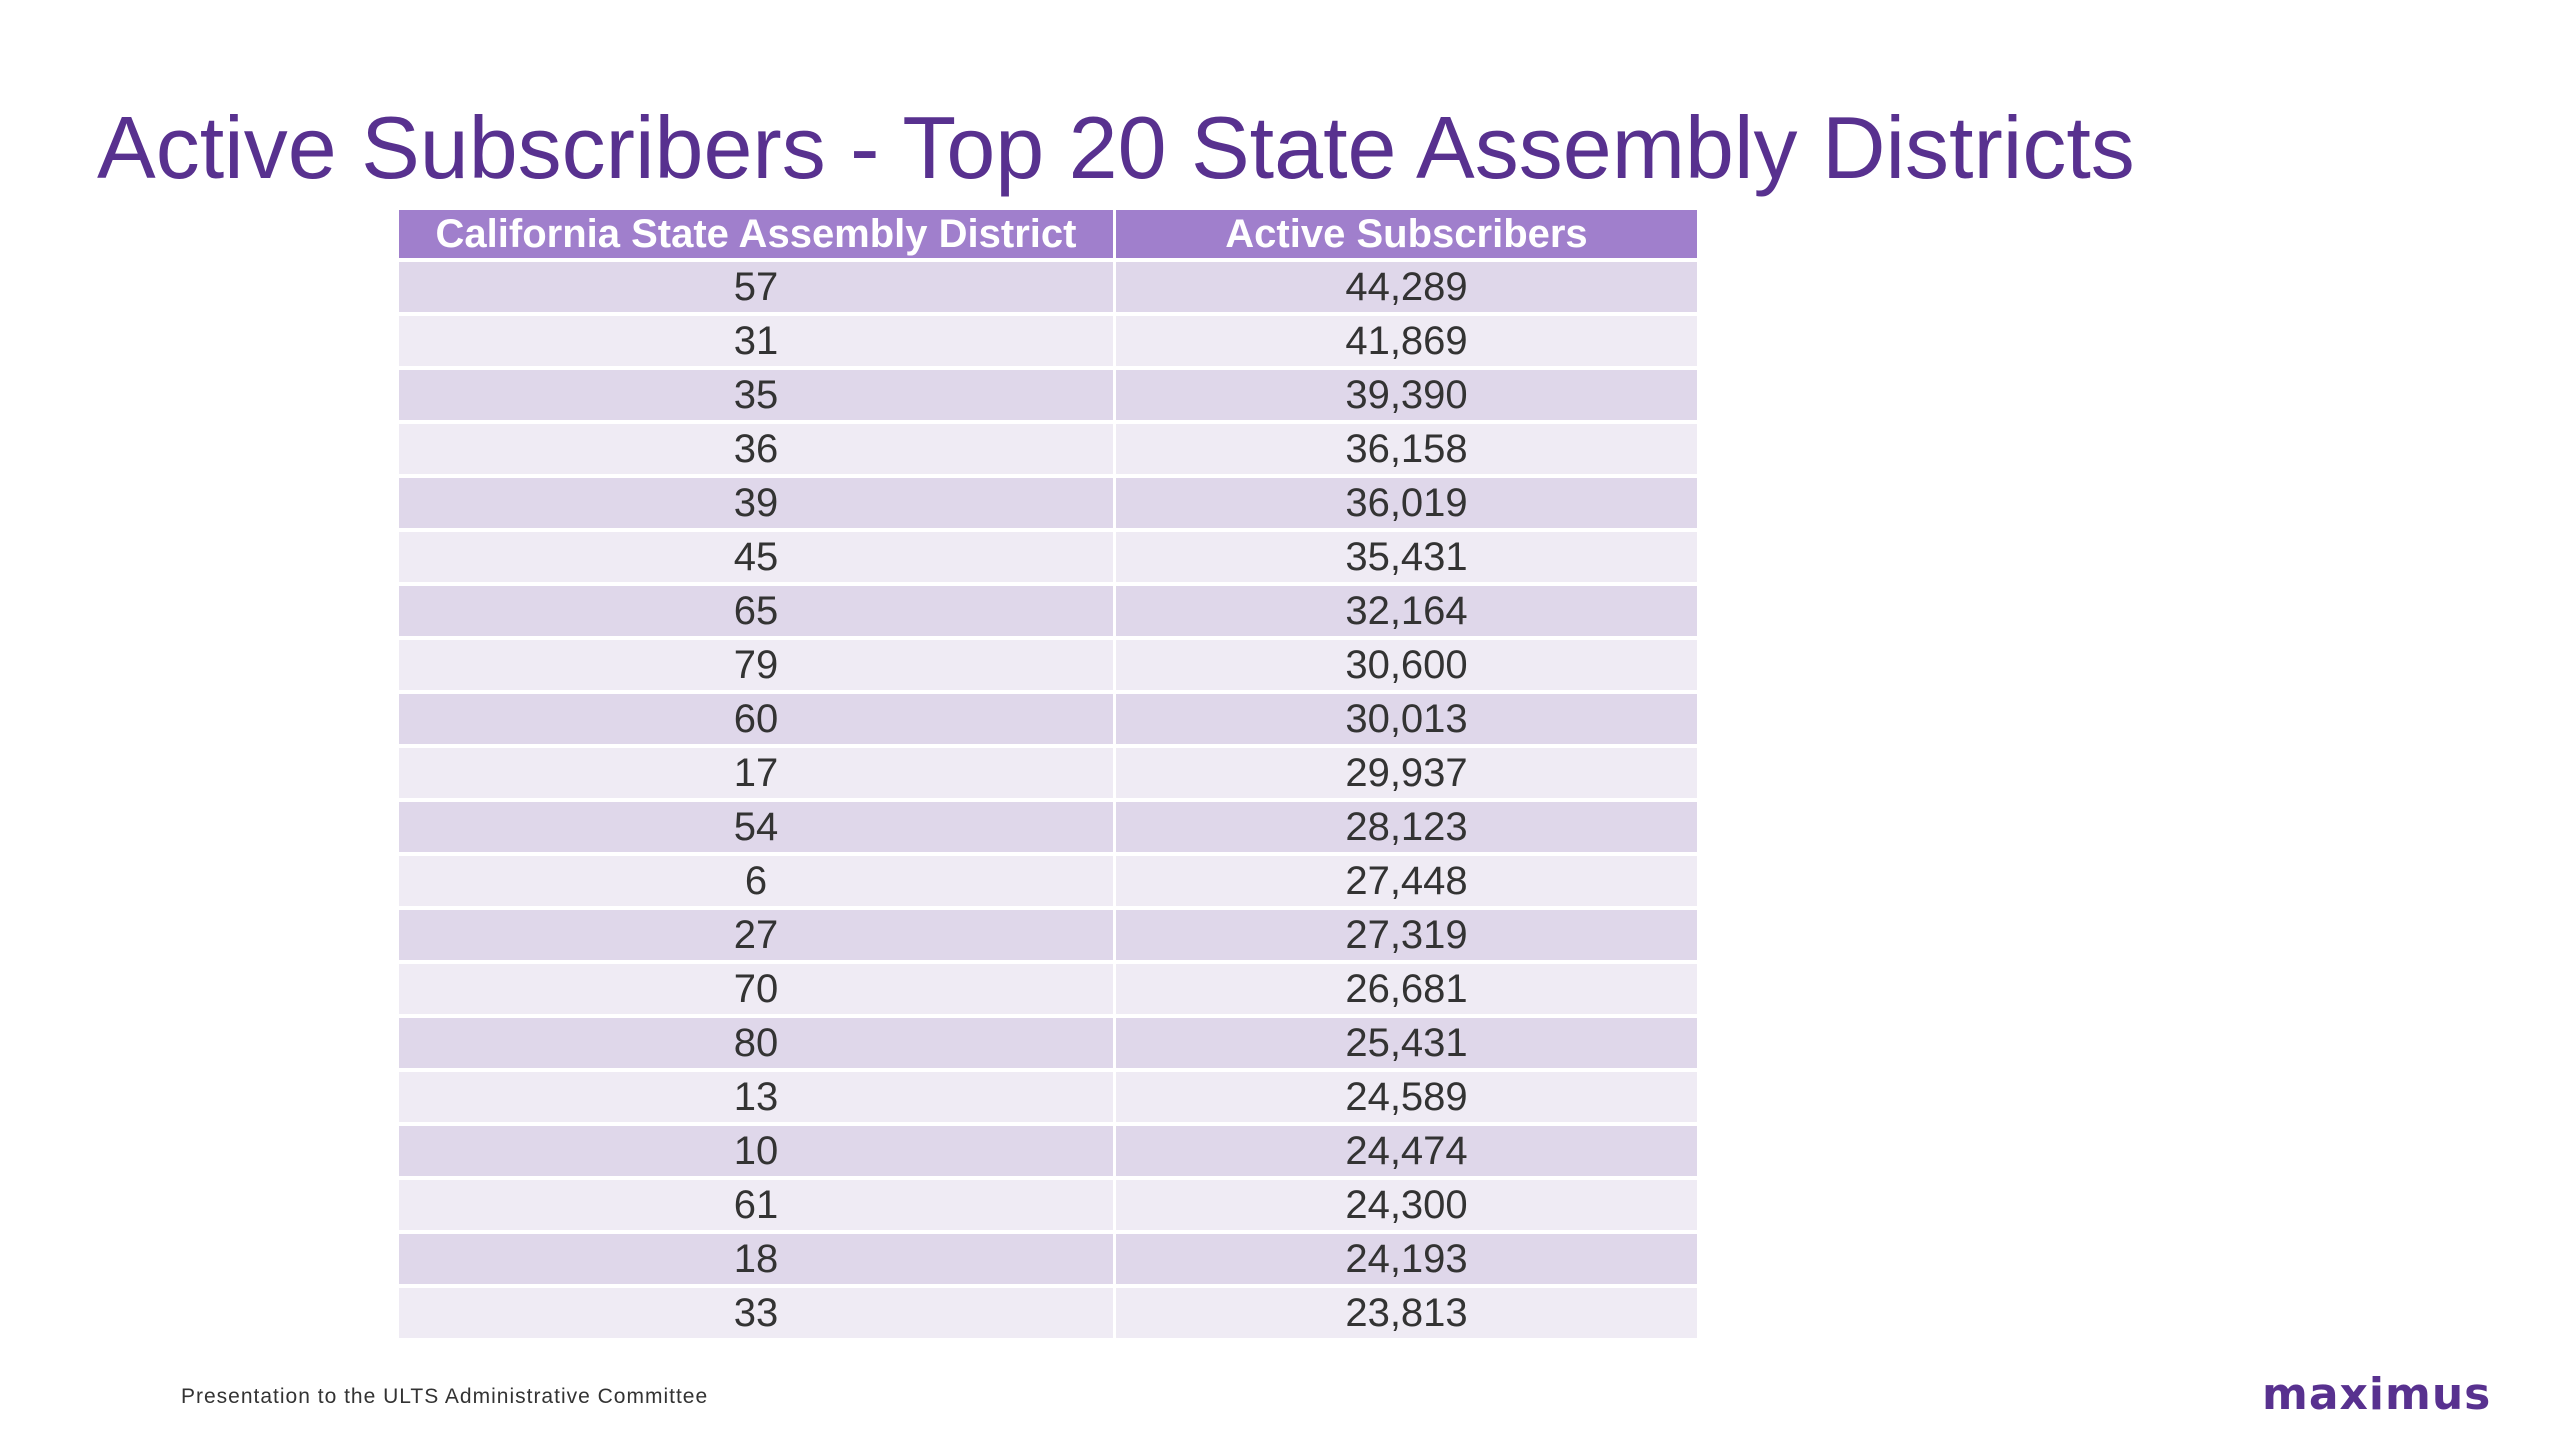 The image size is (2560, 1440). Describe the element at coordinates (1405, 1207) in the screenshot. I see `subscribers-cell: 24,300` at that location.